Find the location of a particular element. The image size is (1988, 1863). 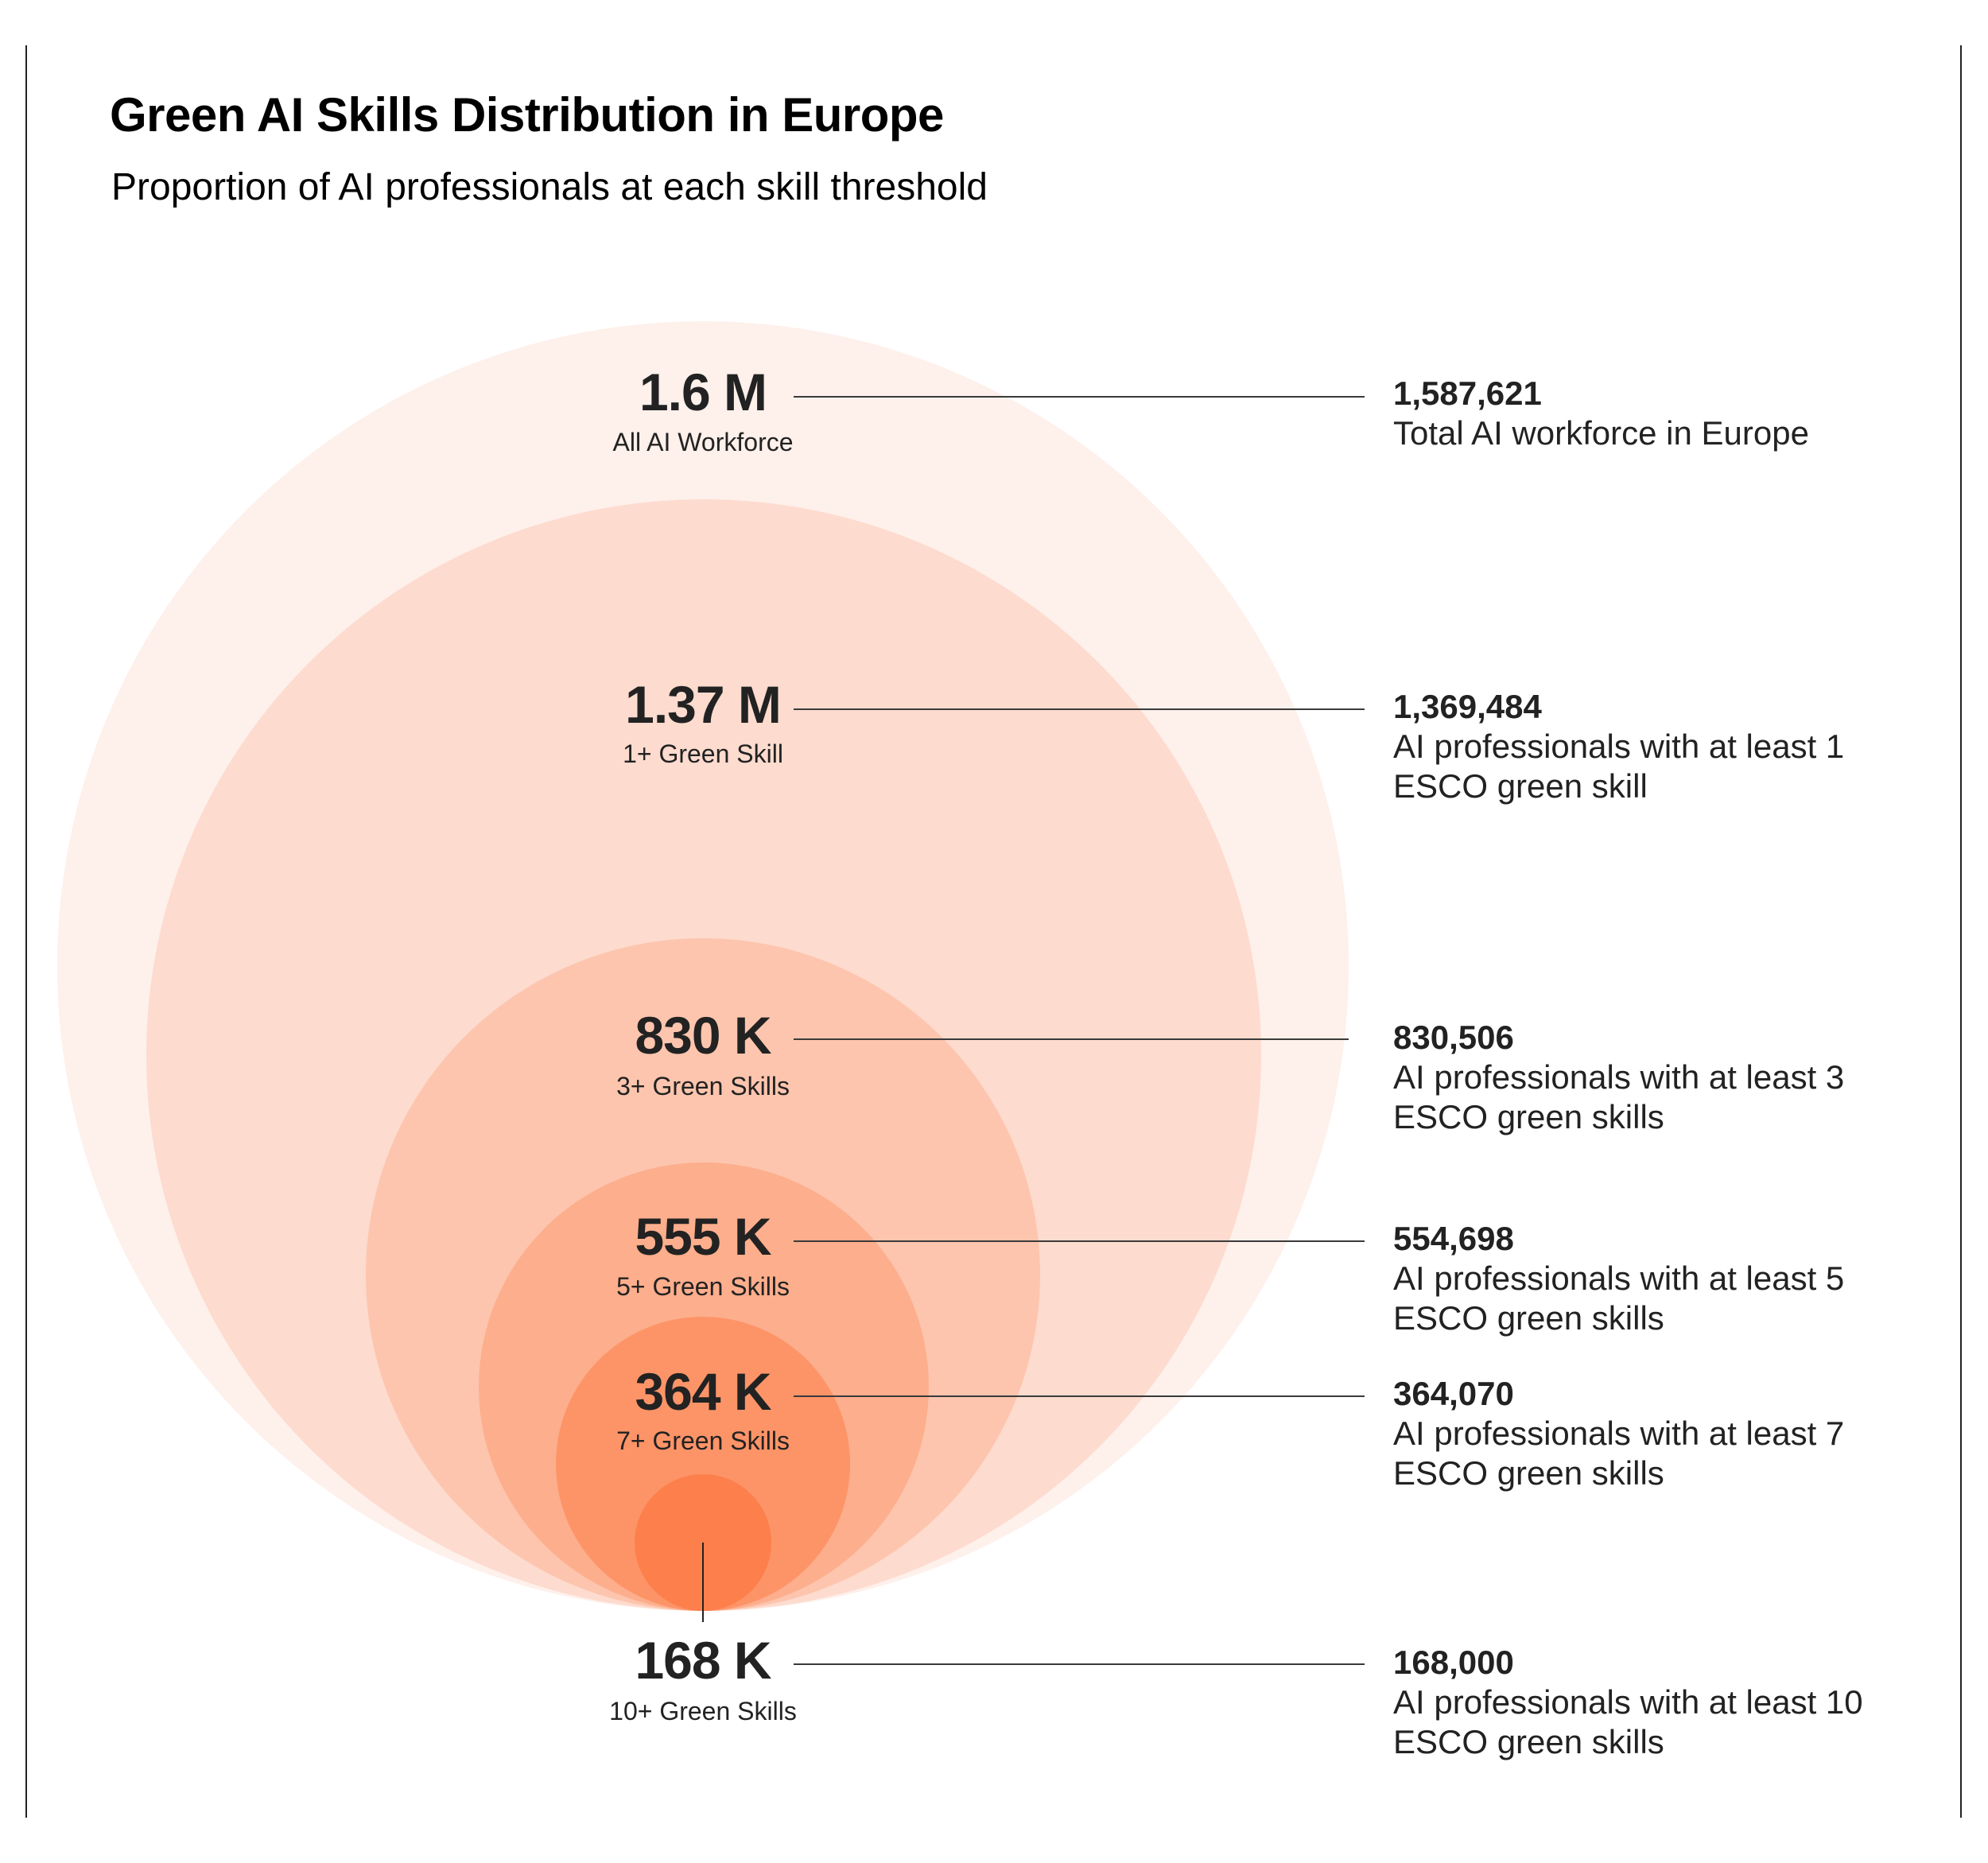

exact-value: 364,070 is located at coordinates (1453, 1393).